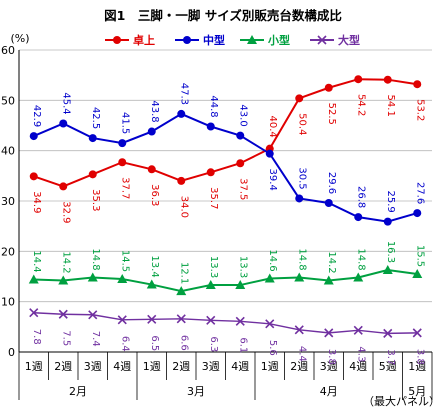  I want to click on data-label: 14.6, so click(272, 260).